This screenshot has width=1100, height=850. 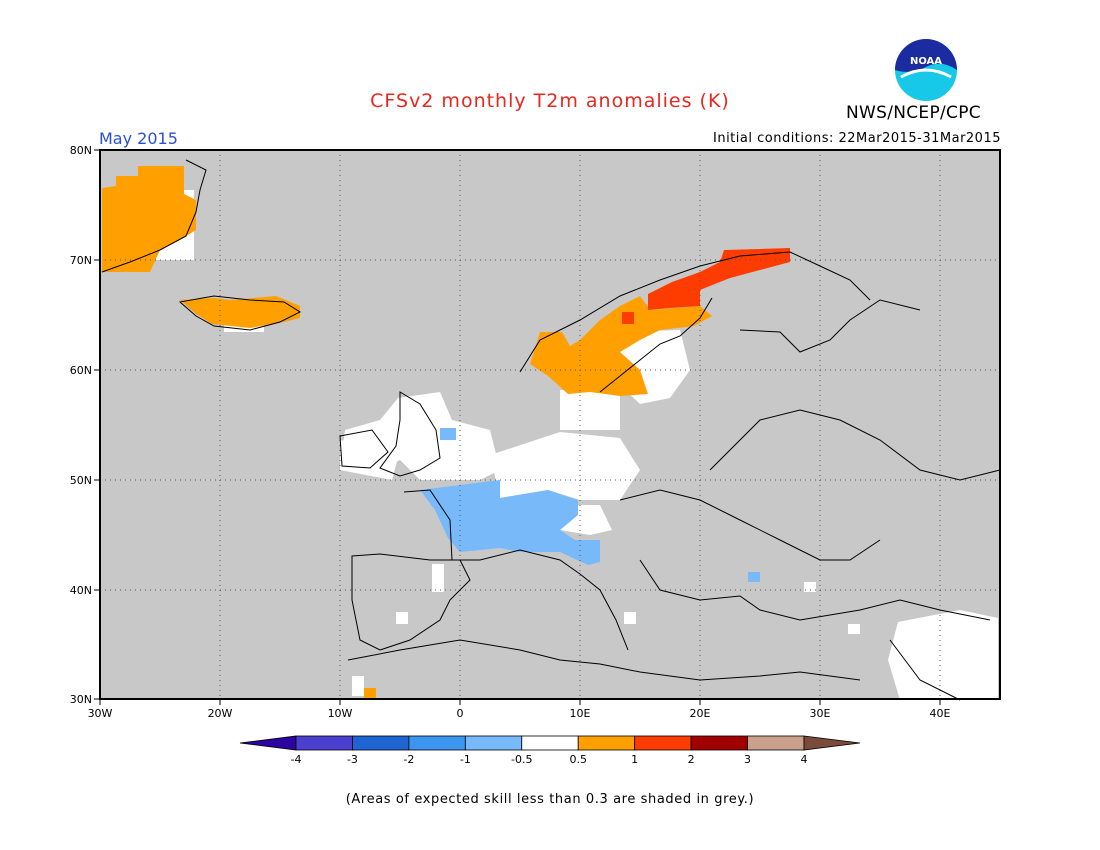 What do you see at coordinates (340, 713) in the screenshot?
I see `lon-label-10w: 10W` at bounding box center [340, 713].